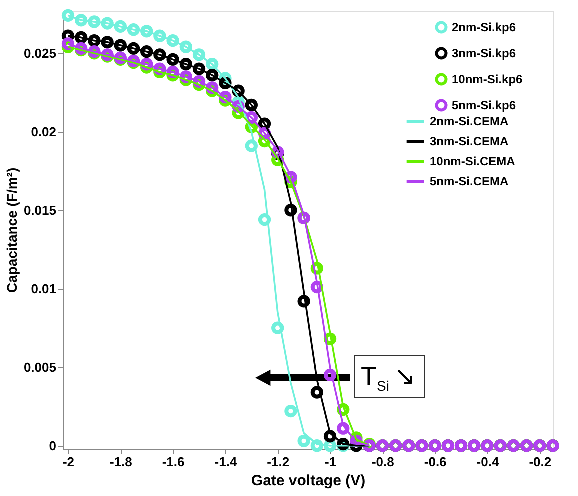 The height and width of the screenshot is (496, 578). I want to click on x-tick-label: -1.8, so click(121, 462).